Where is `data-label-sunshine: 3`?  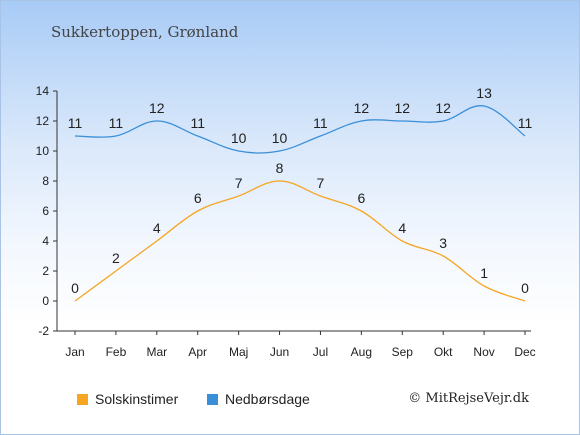 data-label-sunshine: 3 is located at coordinates (443, 243).